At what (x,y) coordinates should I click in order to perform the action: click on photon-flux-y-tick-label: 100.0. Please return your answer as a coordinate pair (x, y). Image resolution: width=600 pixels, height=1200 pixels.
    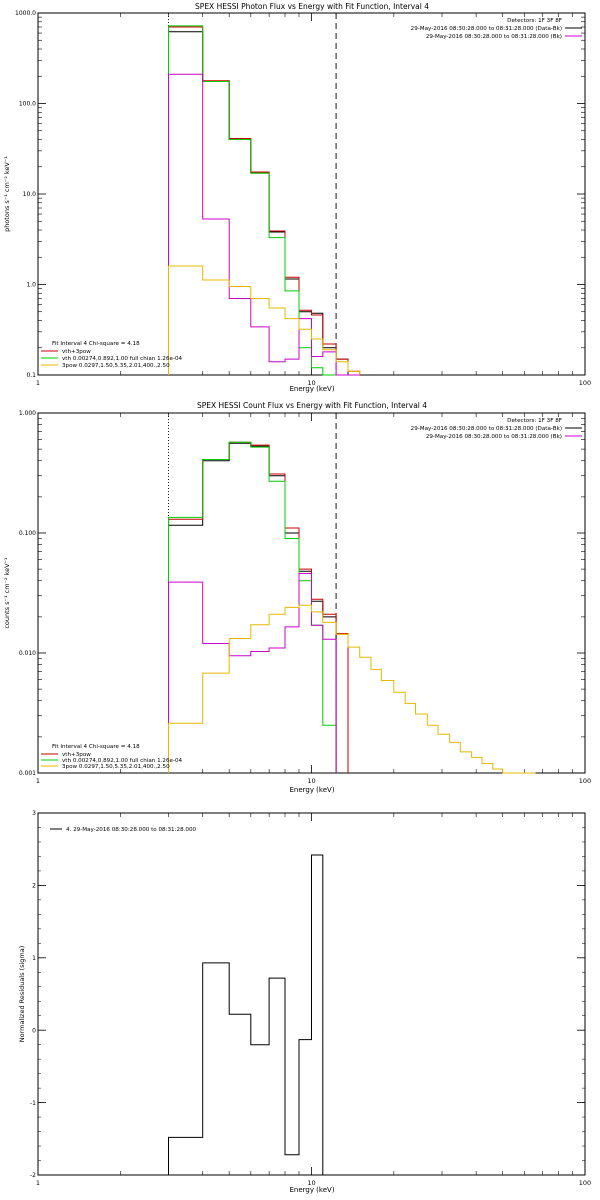
    Looking at the image, I should click on (27, 104).